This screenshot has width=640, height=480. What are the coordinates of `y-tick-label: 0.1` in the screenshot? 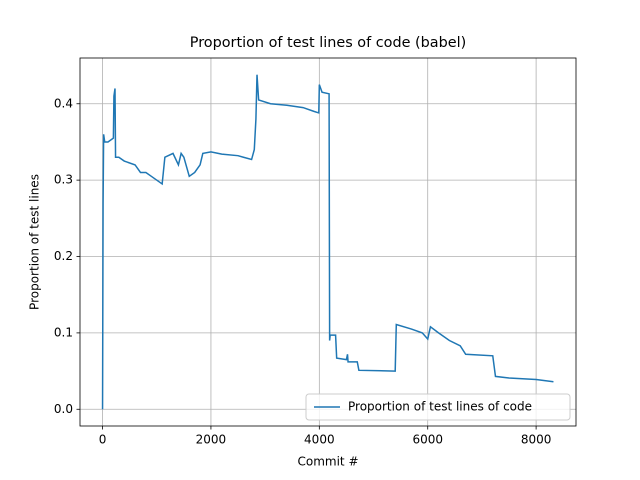 It's located at (63, 332).